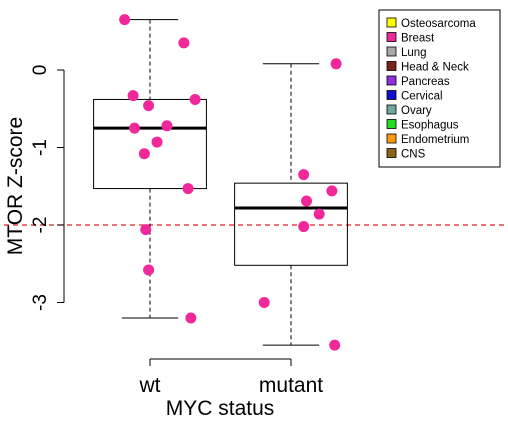  Describe the element at coordinates (220, 408) in the screenshot. I see `x-axis-title: MYC status` at that location.